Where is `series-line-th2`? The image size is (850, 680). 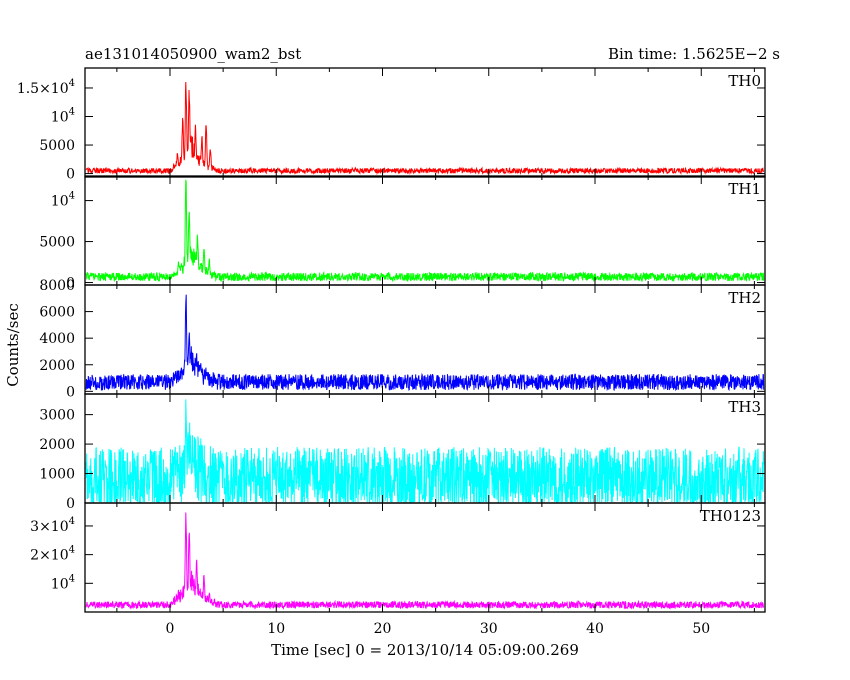 series-line-th2 is located at coordinates (425, 343).